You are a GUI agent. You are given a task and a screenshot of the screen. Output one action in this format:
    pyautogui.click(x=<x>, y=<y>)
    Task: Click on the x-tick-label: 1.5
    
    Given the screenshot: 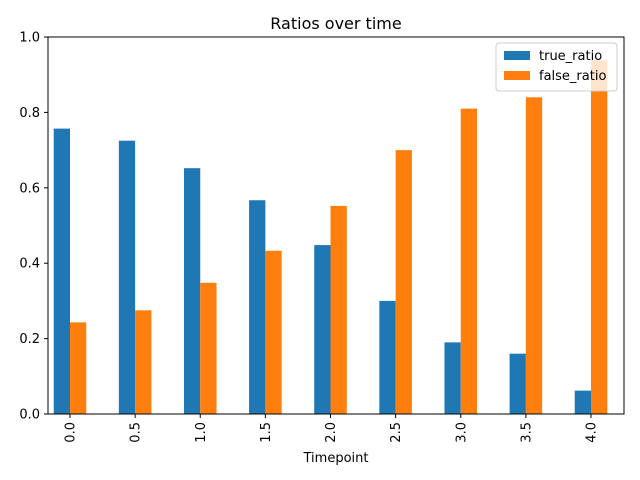 What is the action you would take?
    pyautogui.click(x=266, y=432)
    